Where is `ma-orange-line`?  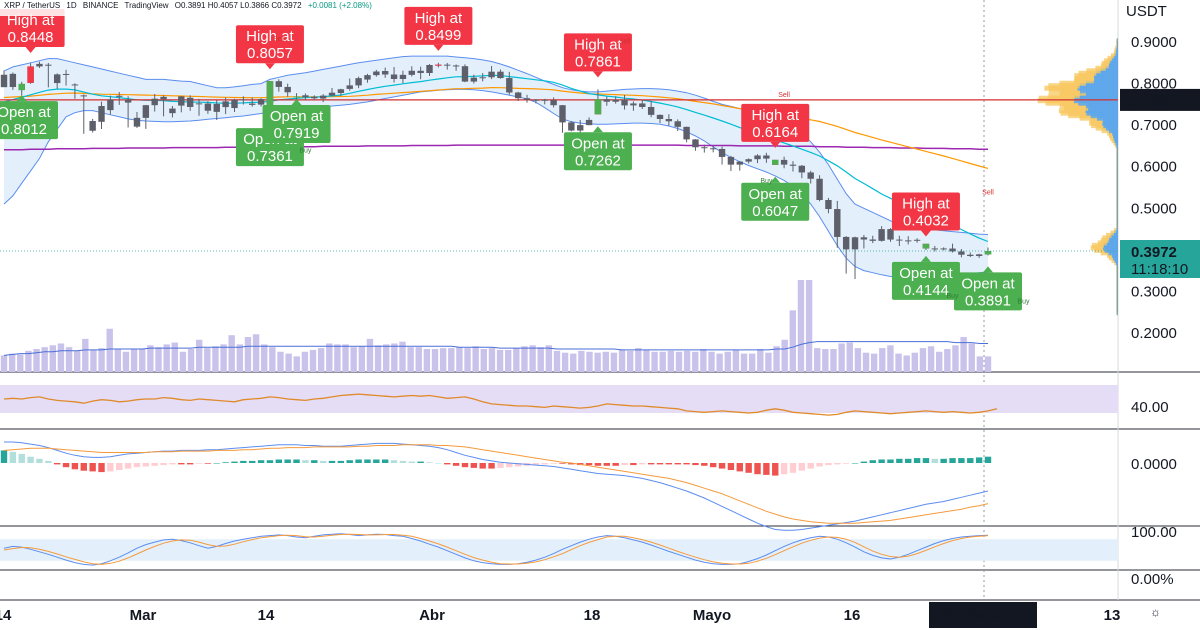 ma-orange-line is located at coordinates (496, 127).